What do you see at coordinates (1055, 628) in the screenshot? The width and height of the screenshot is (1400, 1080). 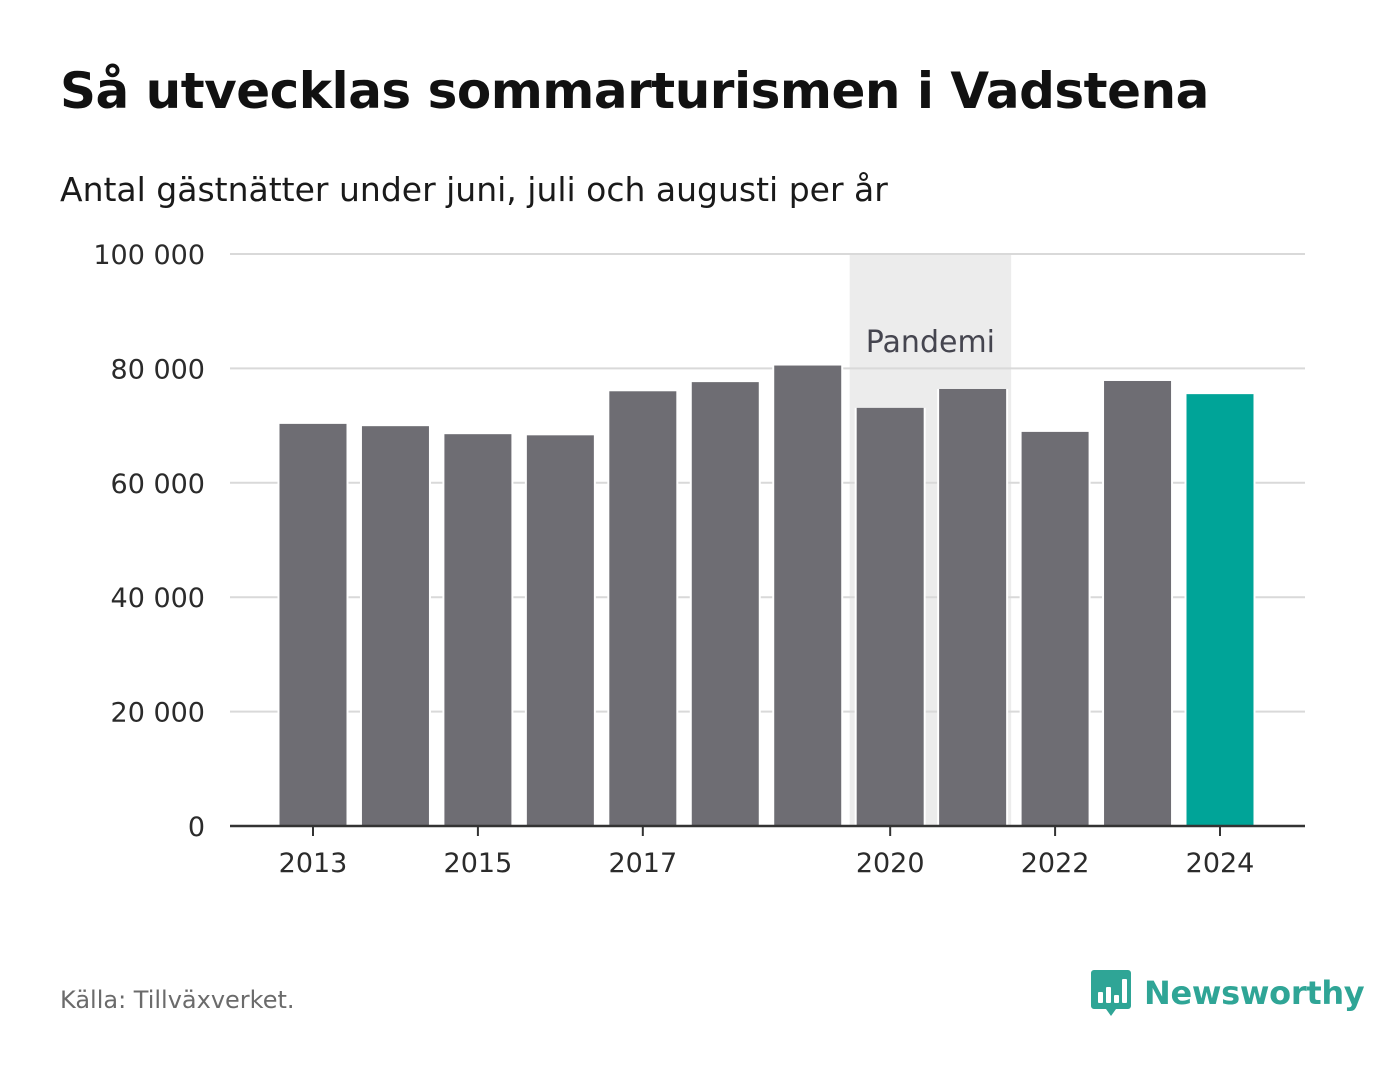 I see `bar-2022` at bounding box center [1055, 628].